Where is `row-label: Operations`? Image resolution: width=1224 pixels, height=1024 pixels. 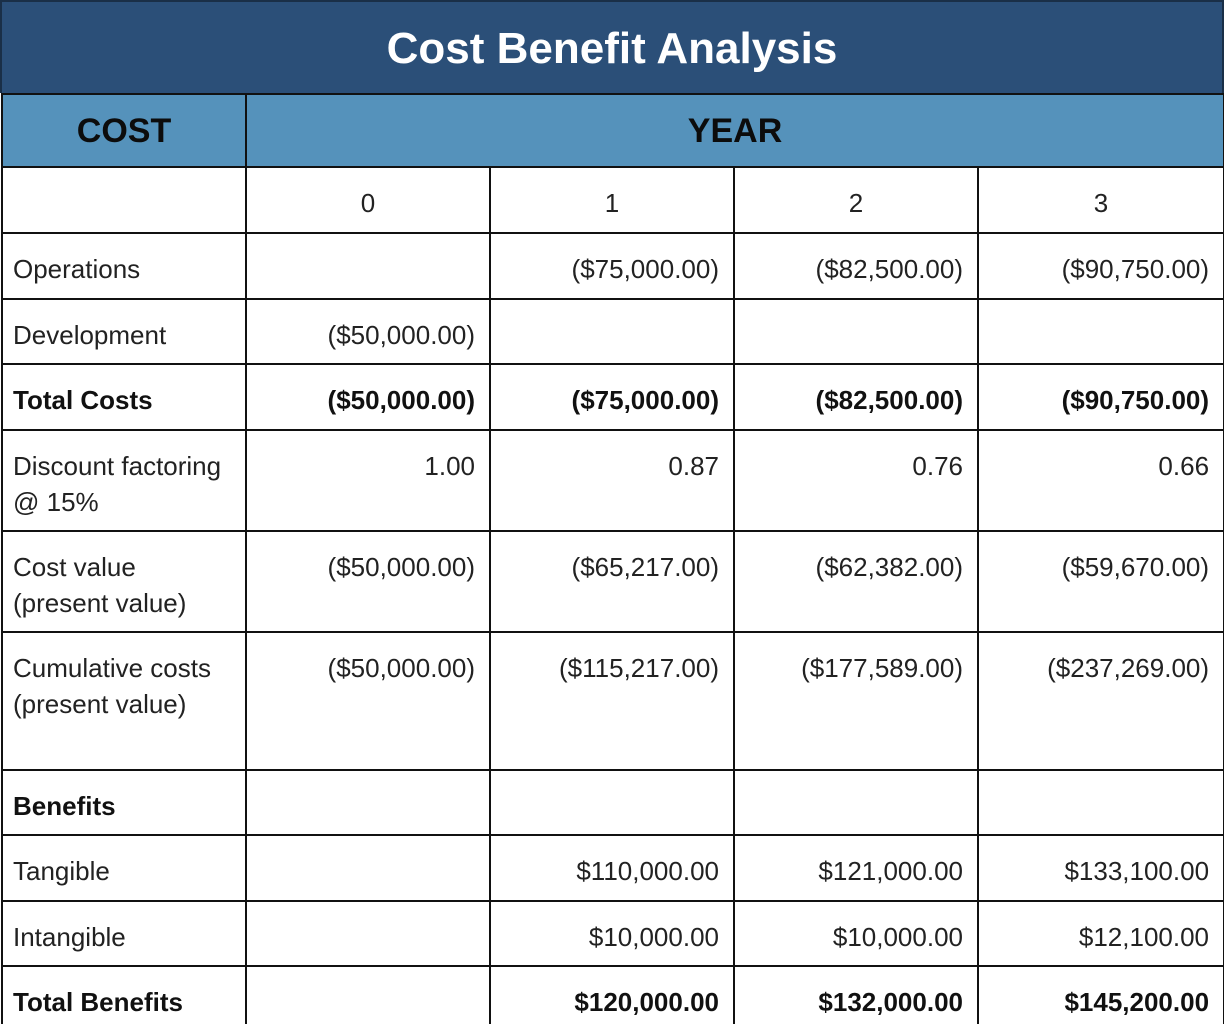 row-label: Operations is located at coordinates (124, 266).